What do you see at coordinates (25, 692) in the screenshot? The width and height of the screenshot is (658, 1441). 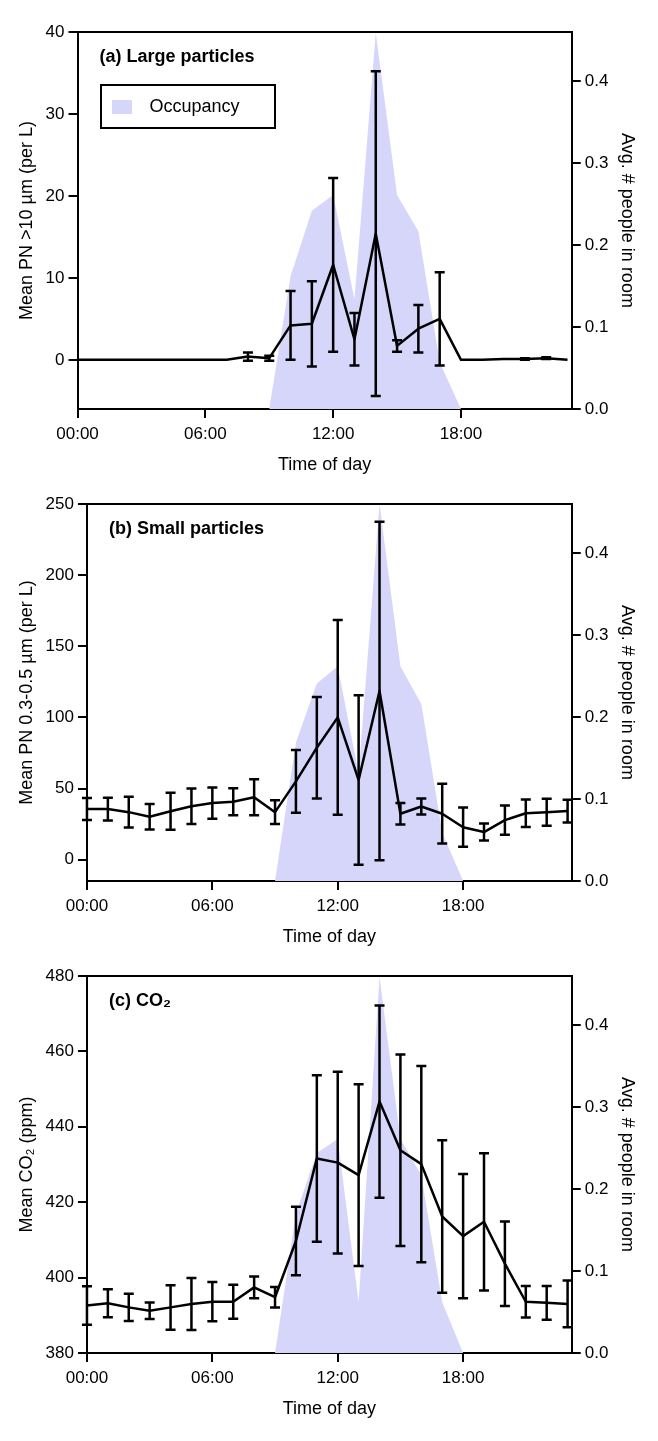 I see `y-axis-title: Mean PN 0.3-0.5 µm (per L)` at bounding box center [25, 692].